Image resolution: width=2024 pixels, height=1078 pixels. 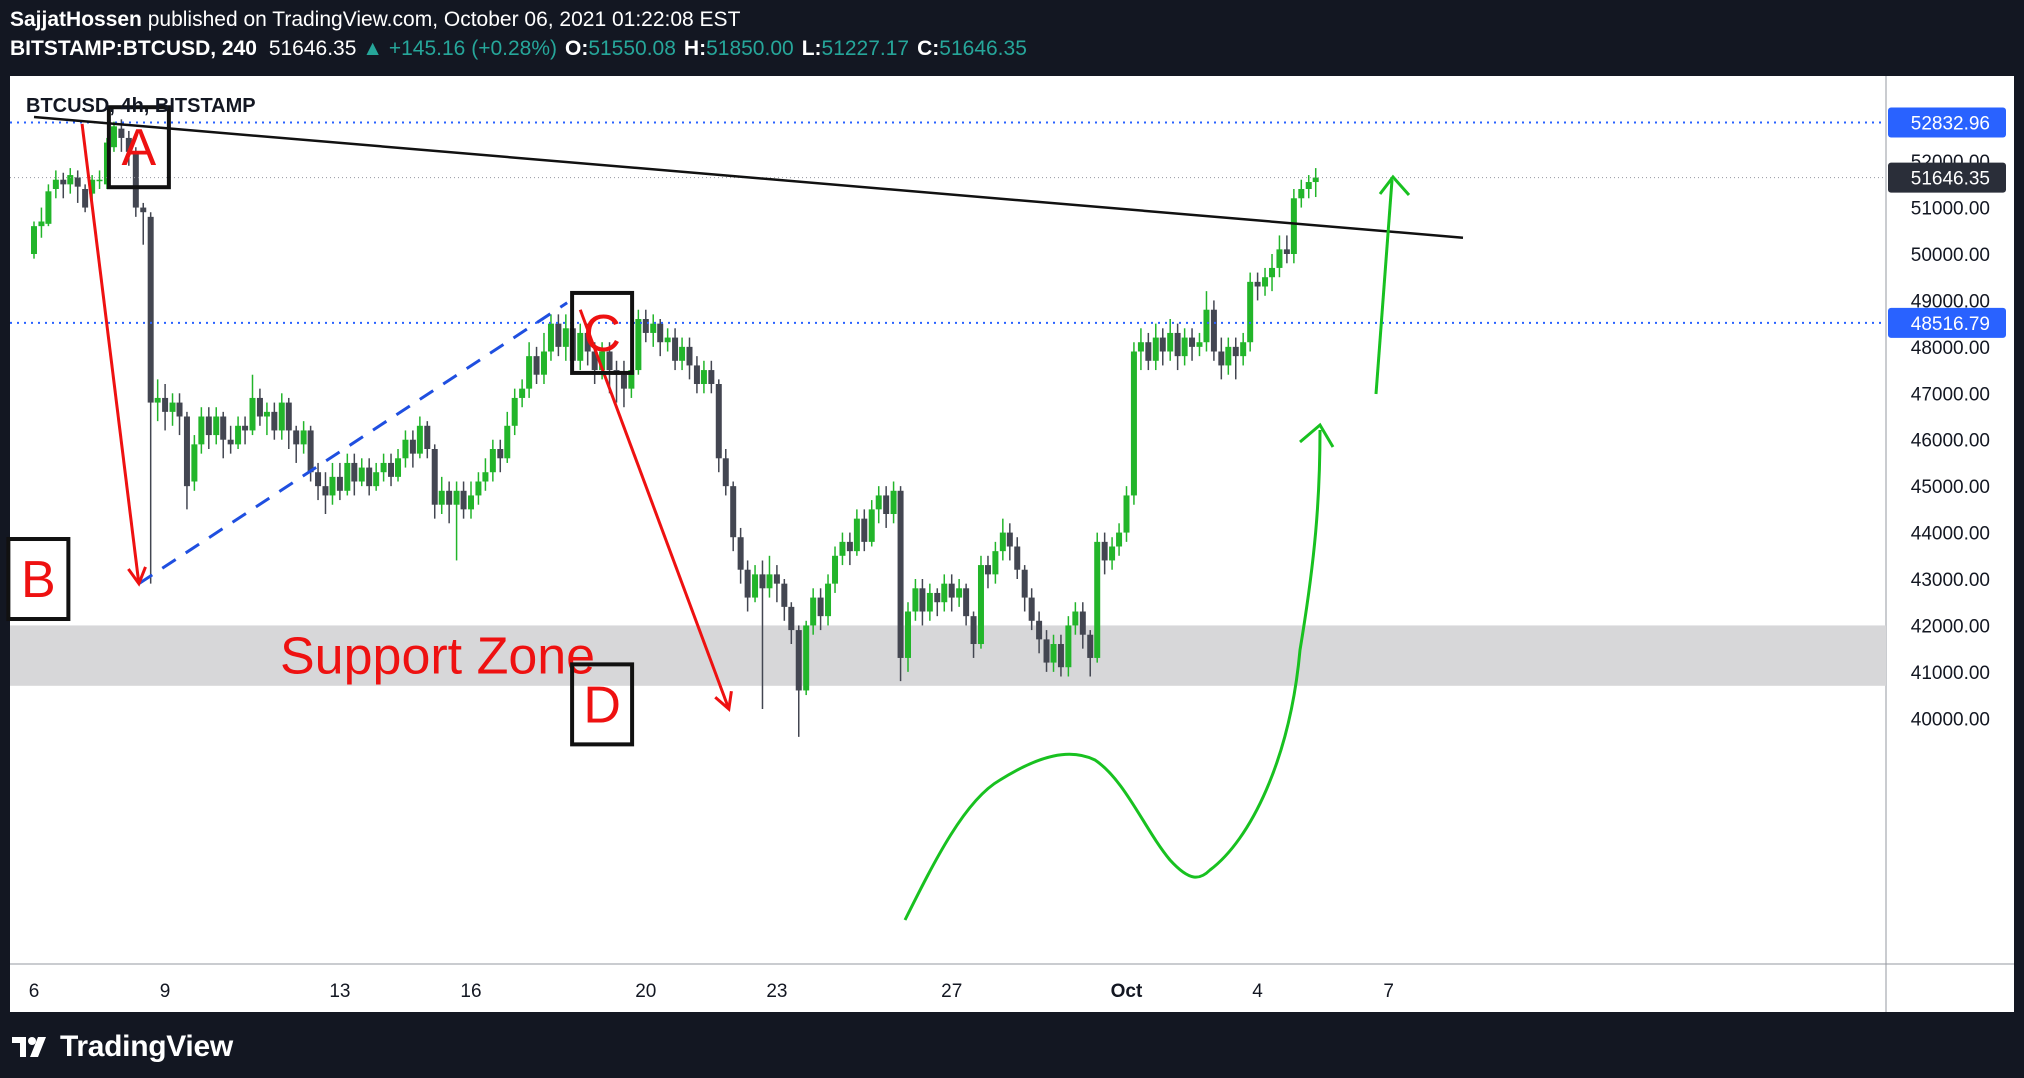 I want to click on last-price: 51646.35, so click(x=312, y=48).